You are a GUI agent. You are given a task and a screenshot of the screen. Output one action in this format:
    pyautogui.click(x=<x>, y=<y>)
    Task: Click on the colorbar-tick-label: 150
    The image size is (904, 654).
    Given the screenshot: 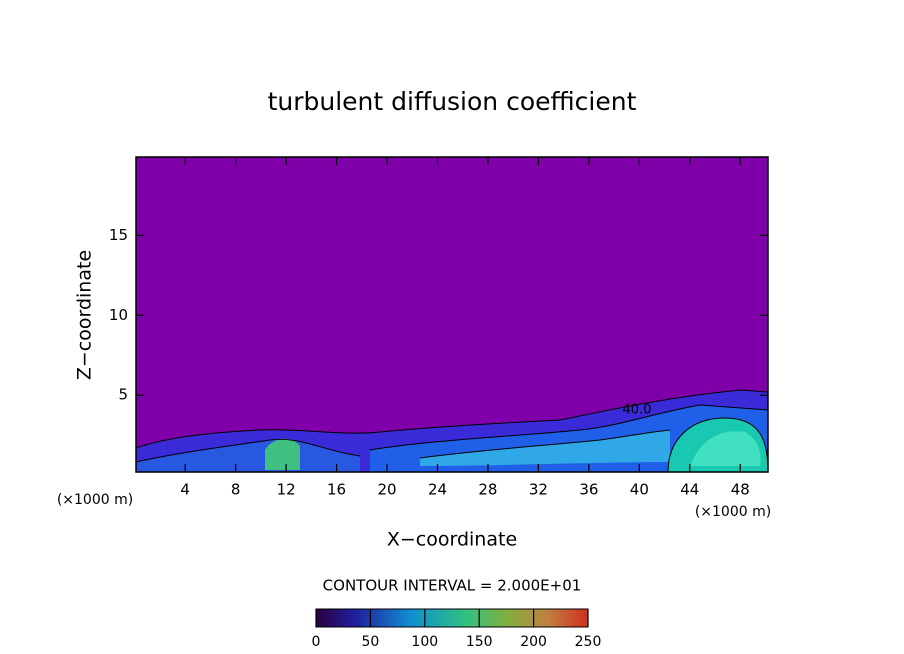 What is the action you would take?
    pyautogui.click(x=479, y=642)
    